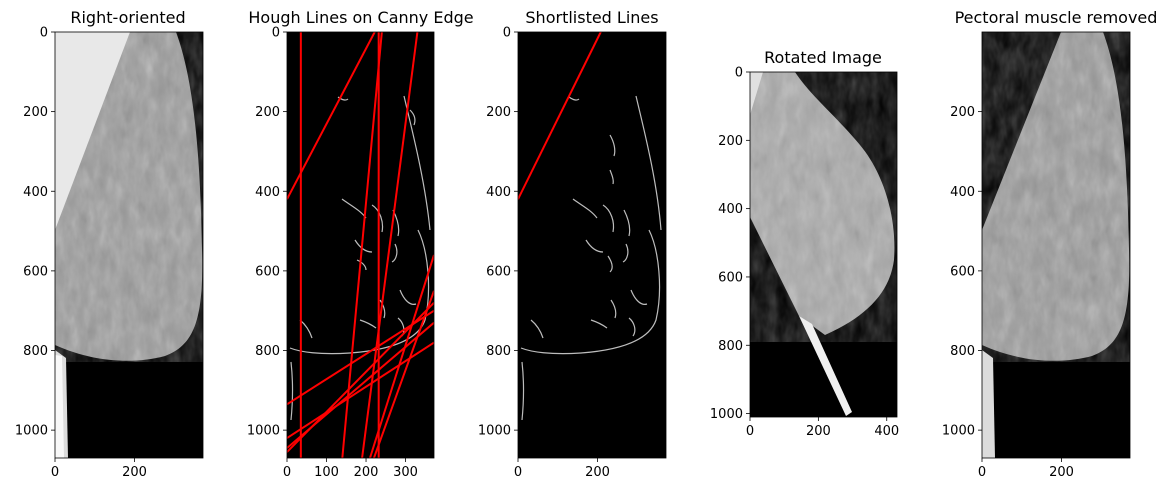 The width and height of the screenshot is (1170, 491). I want to click on canny-edge-map-image, so click(360, 245).